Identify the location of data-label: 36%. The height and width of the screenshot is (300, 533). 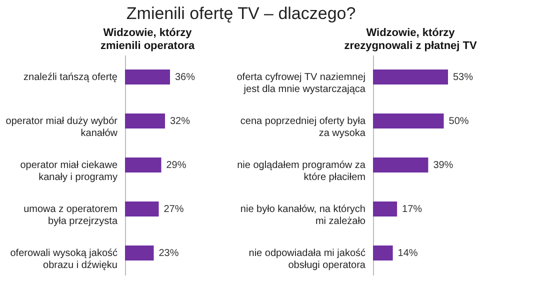
(185, 77).